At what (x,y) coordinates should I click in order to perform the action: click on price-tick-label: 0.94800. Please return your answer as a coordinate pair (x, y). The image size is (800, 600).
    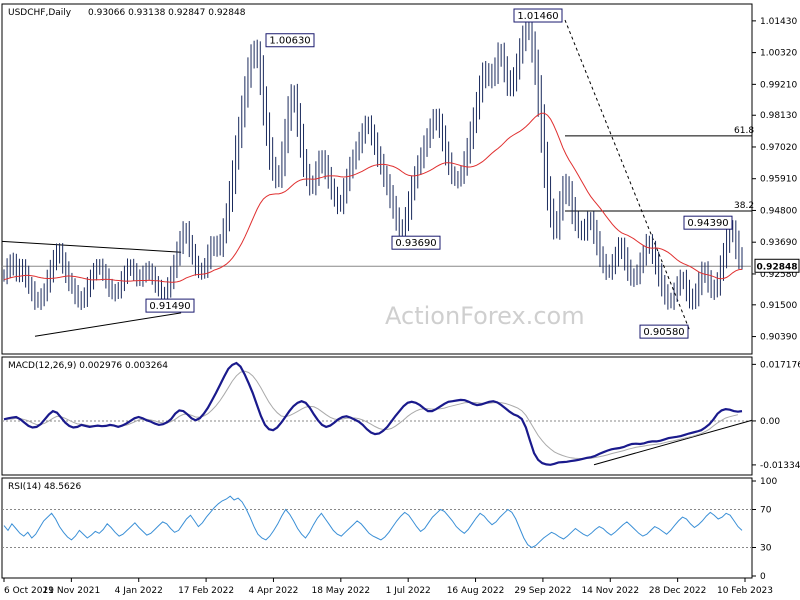
    Looking at the image, I should click on (778, 211).